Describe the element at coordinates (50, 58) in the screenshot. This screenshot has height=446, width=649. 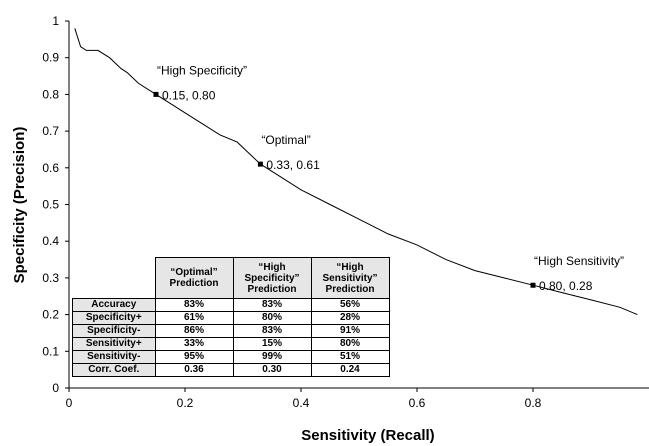
I see `y-tick-label: 0.9` at that location.